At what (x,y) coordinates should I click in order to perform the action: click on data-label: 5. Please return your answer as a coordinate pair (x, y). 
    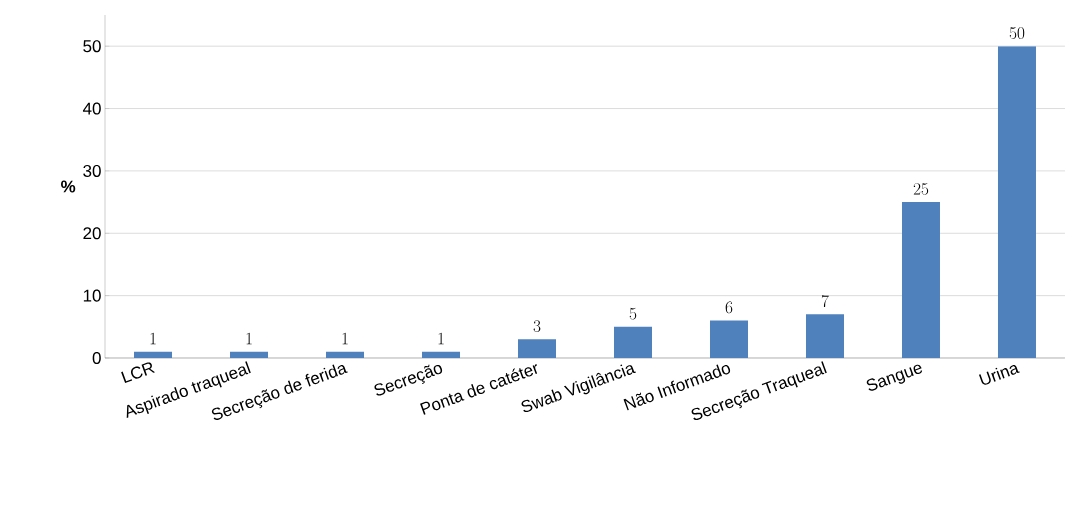
    Looking at the image, I should click on (633, 313).